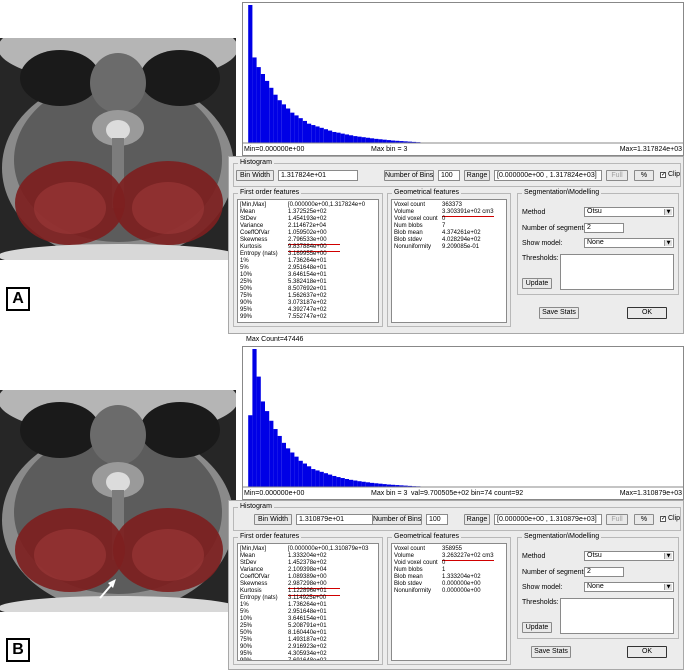  I want to click on row-value: [0.000000e+00,1.317824e+0, so click(327, 205).